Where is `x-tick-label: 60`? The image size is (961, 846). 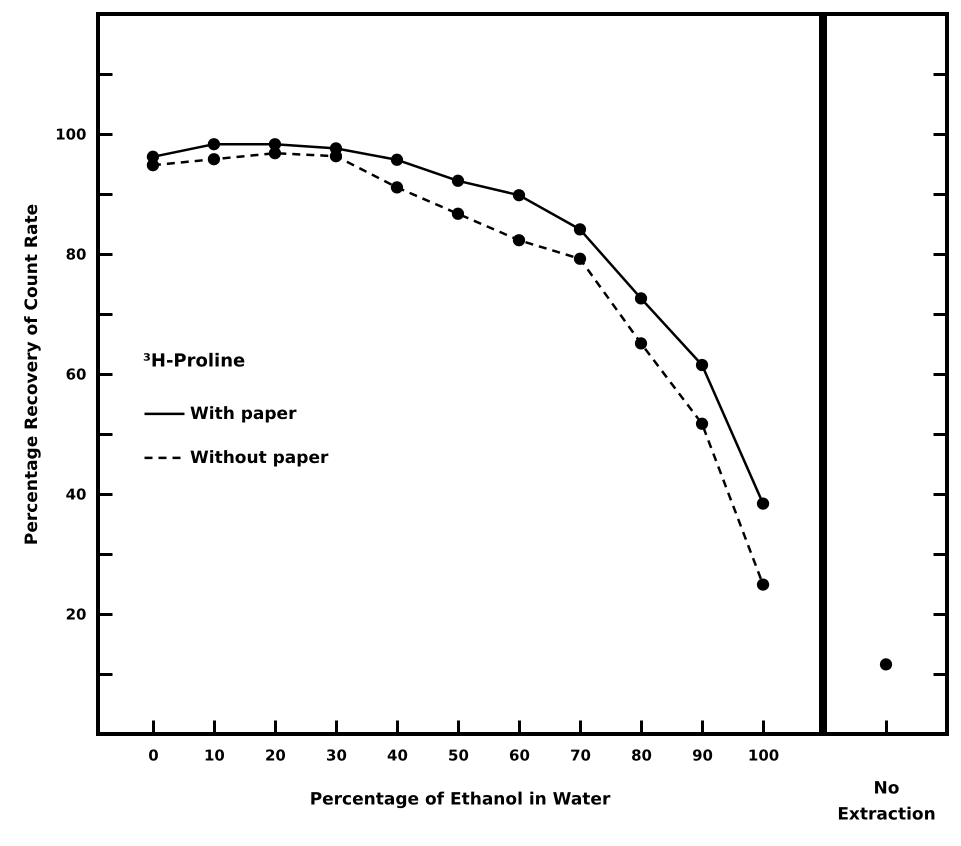 x-tick-label: 60 is located at coordinates (519, 755).